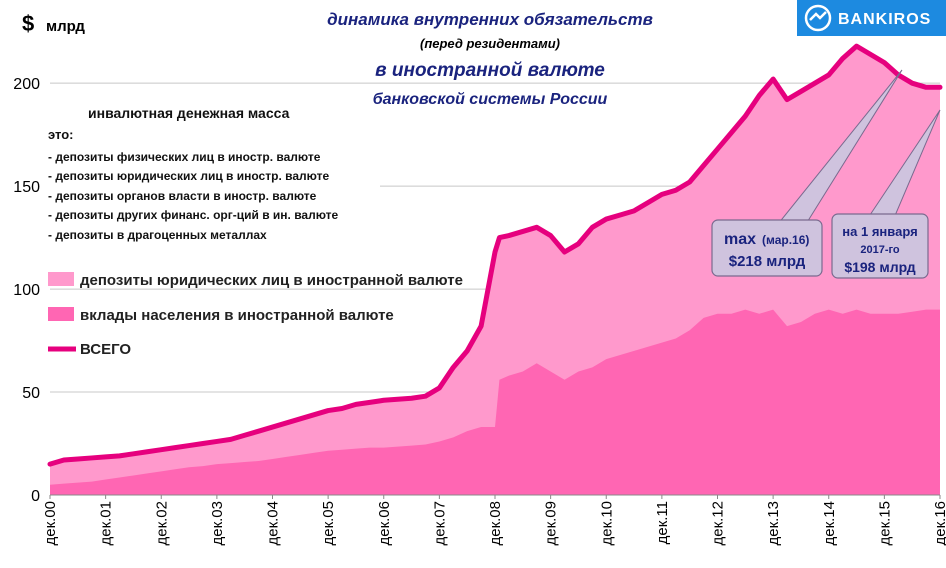 The image size is (946, 568). I want to click on brand-mark-icon, so click(818, 18).